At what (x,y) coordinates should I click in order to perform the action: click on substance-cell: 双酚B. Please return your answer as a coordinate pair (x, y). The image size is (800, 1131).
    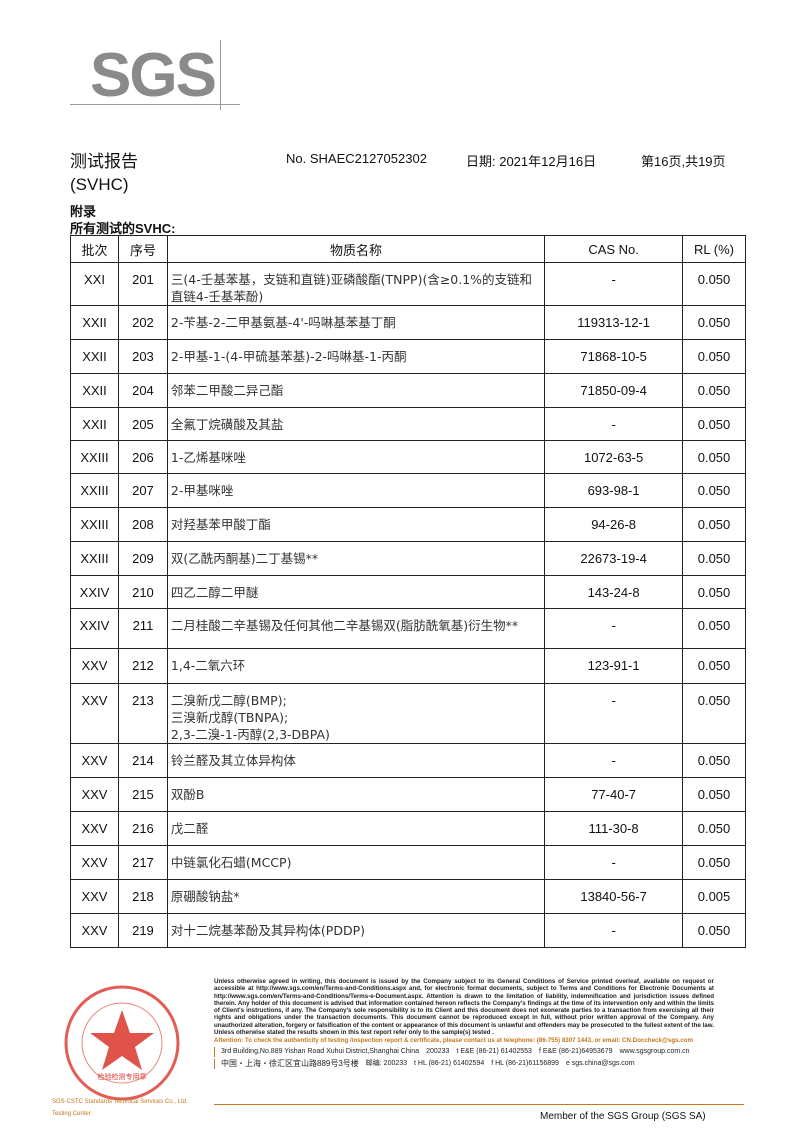
    Looking at the image, I should click on (356, 794).